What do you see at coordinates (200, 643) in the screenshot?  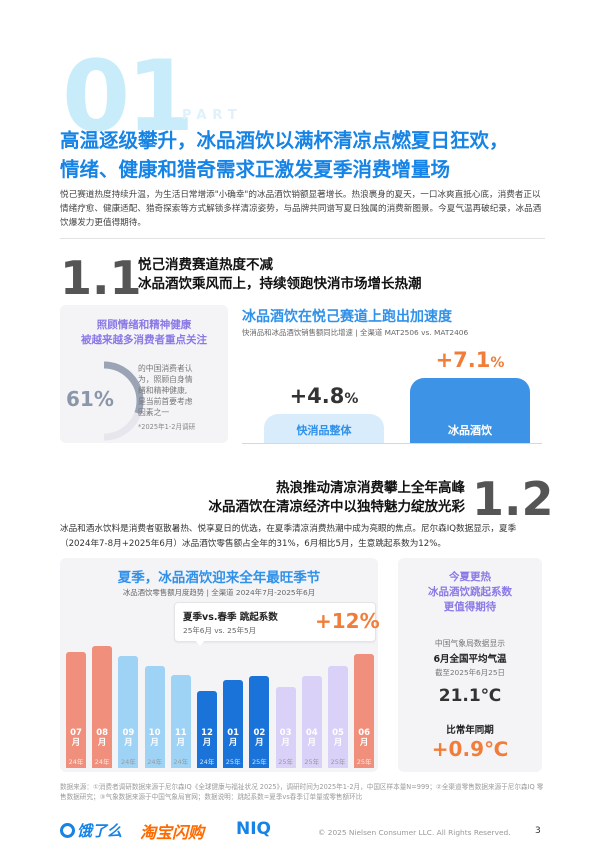 I see `callout-pointer` at bounding box center [200, 643].